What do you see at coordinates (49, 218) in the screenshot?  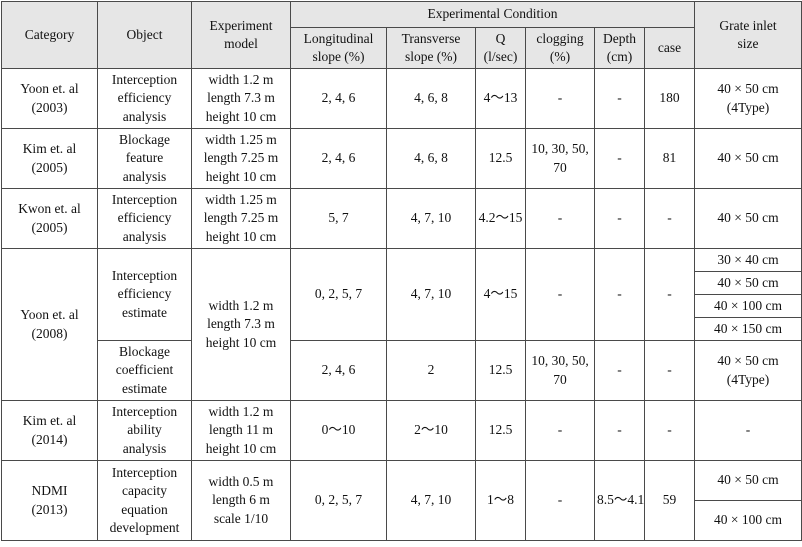 I see `cell-category: Kwon et. al (2005)` at bounding box center [49, 218].